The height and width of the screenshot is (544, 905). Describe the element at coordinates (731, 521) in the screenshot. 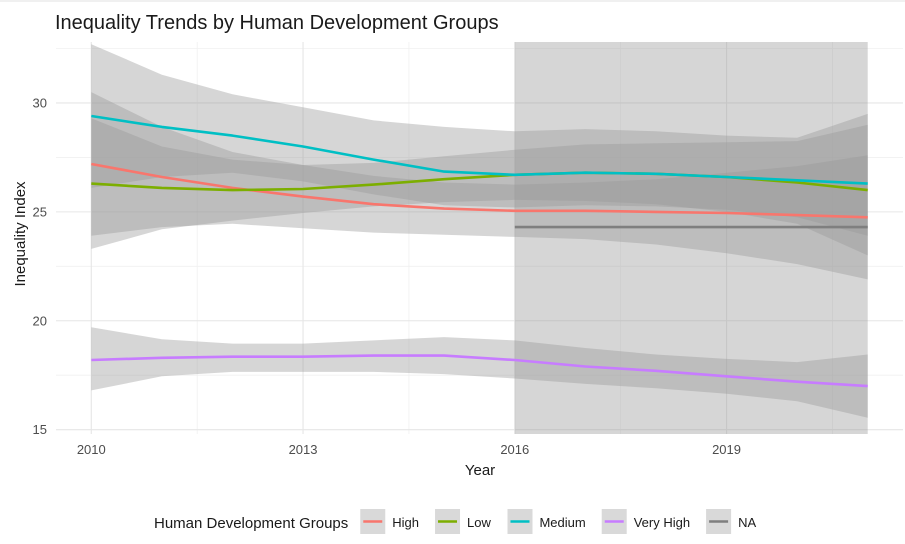

I see `legend-item-na: NA` at that location.